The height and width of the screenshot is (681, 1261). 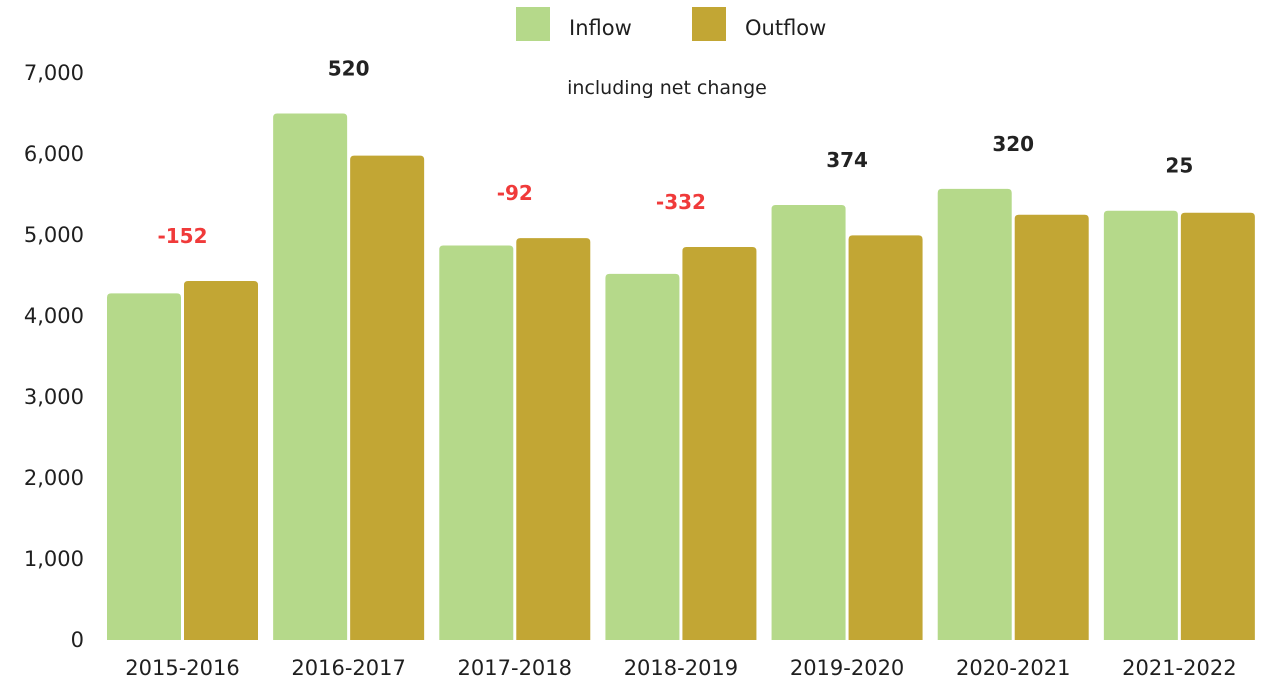 What do you see at coordinates (54, 73) in the screenshot?
I see `y-tick-label: 7,000` at bounding box center [54, 73].